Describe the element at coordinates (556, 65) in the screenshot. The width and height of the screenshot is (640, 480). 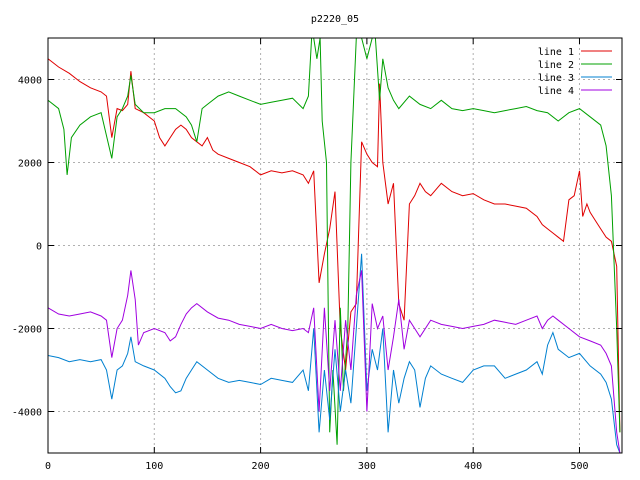
I see `legend-label: line 2` at that location.